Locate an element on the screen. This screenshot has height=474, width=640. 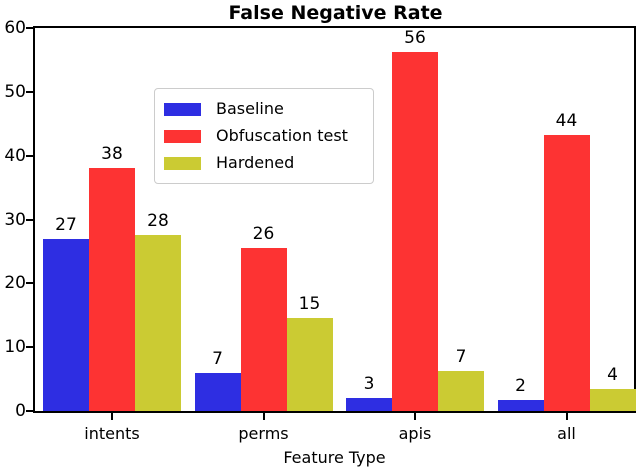
legend-label: Obfuscation test is located at coordinates (282, 135).